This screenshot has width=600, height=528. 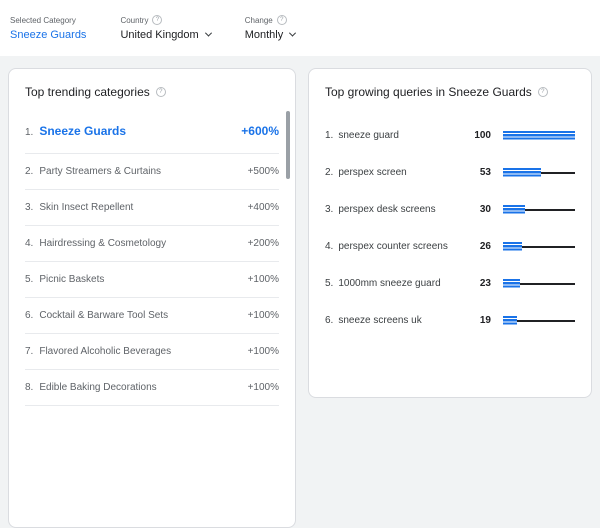 What do you see at coordinates (29, 243) in the screenshot?
I see `trend-rank: 4.` at bounding box center [29, 243].